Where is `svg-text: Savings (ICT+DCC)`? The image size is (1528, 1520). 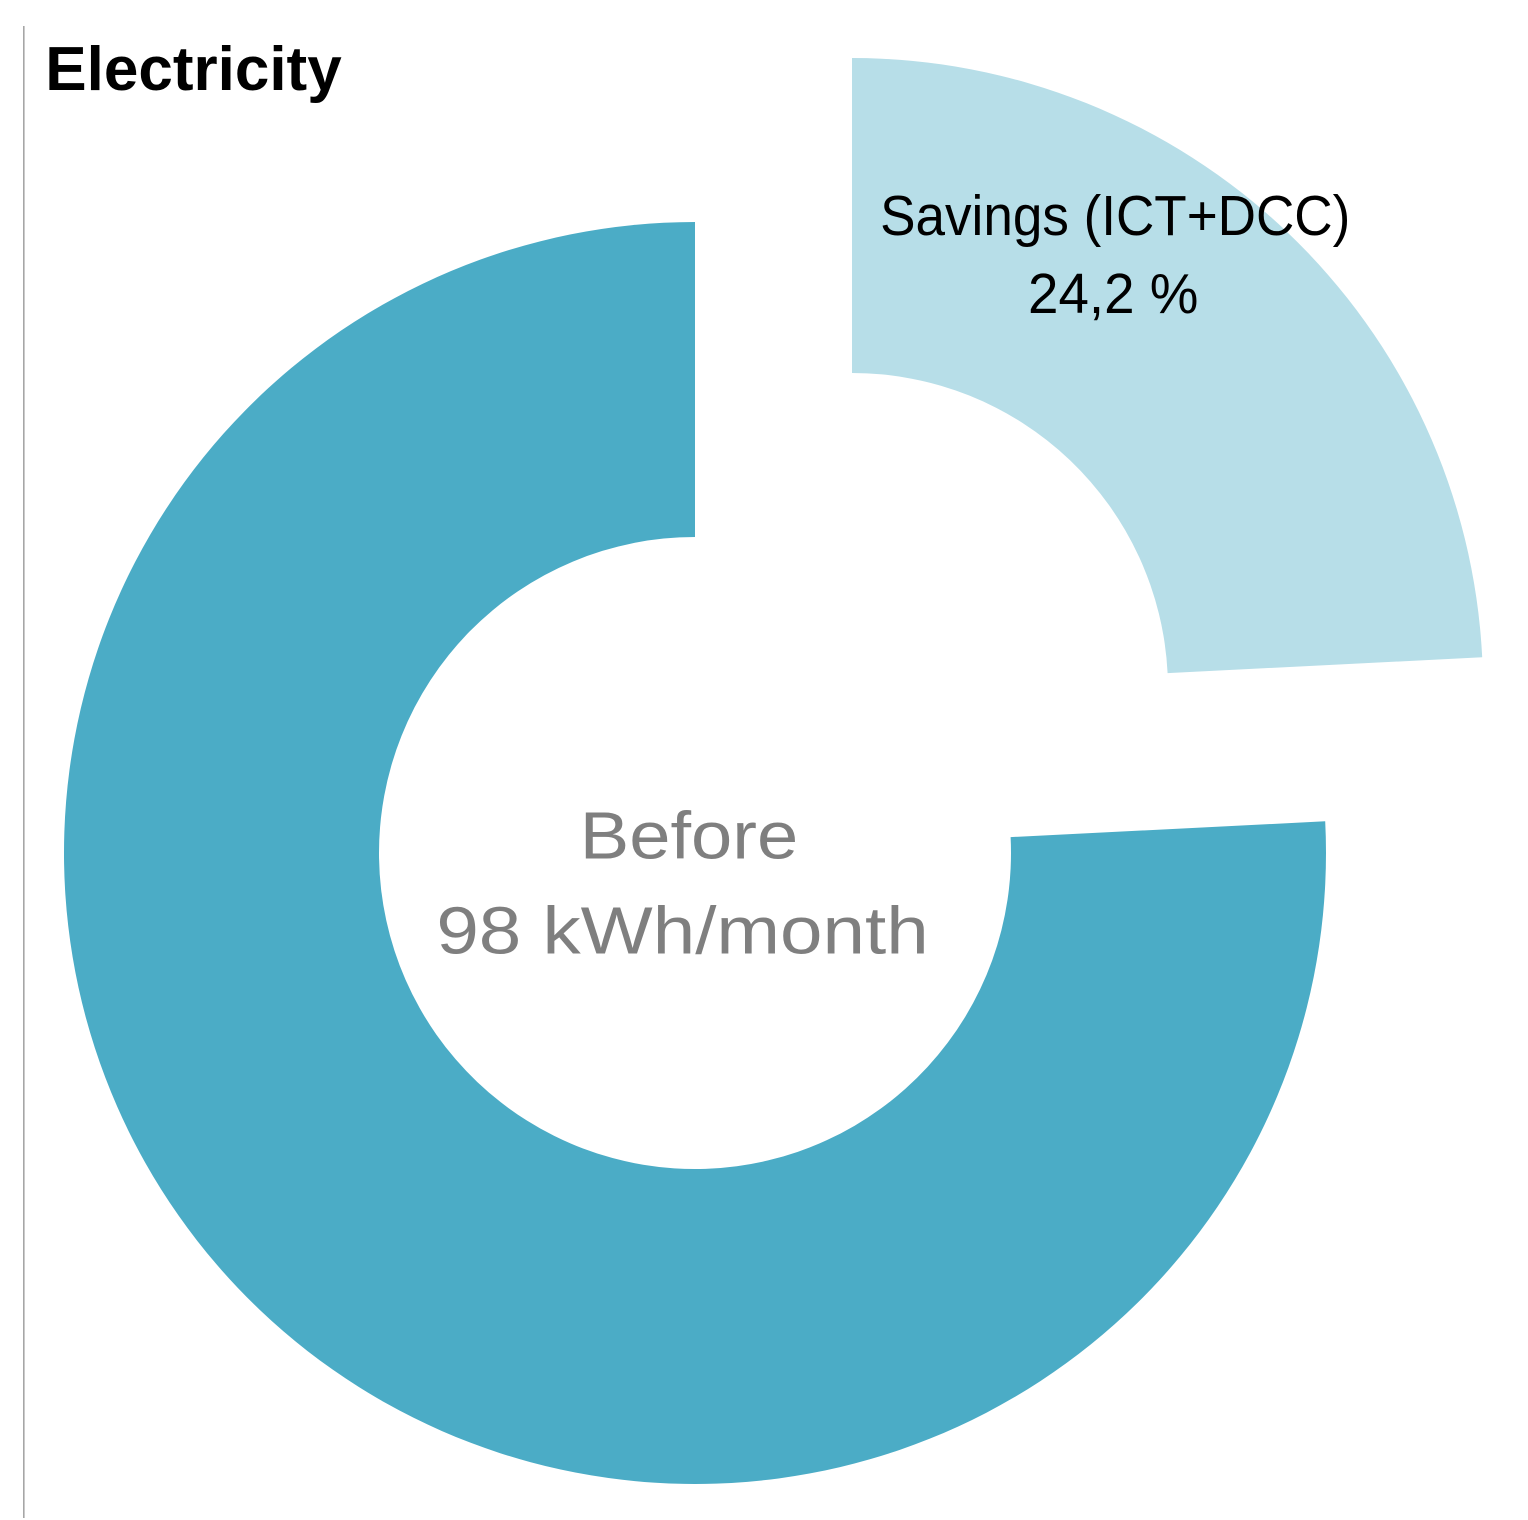
svg-text: Savings (ICT+DCC) is located at coordinates (1115, 215).